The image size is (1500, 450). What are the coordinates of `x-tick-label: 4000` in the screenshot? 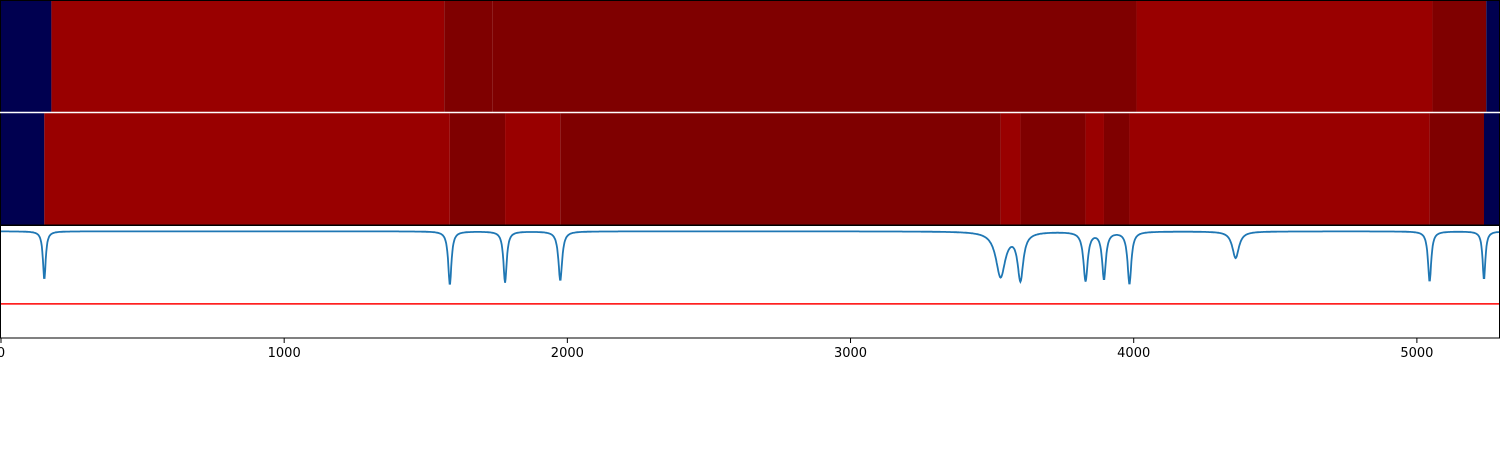 It's located at (1133, 353).